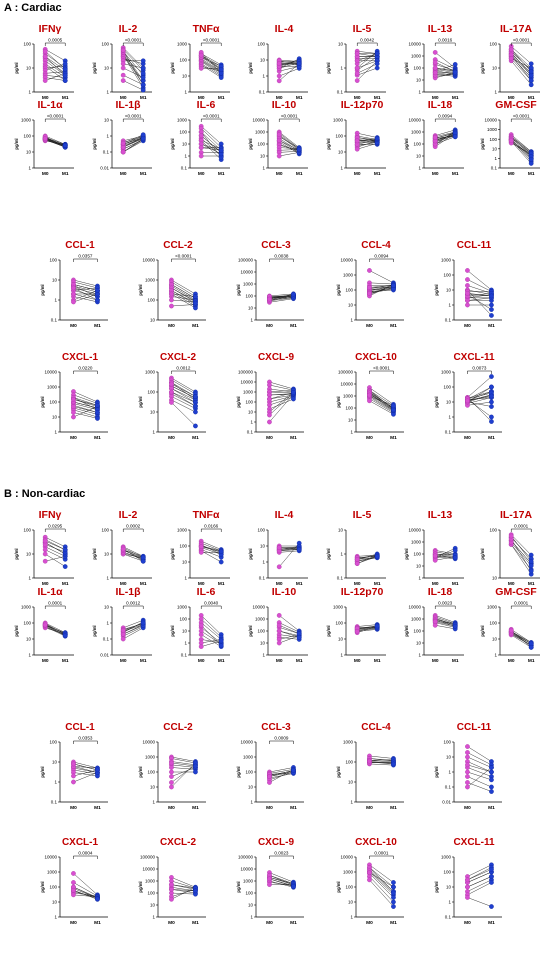 The width and height of the screenshot is (550, 965). Describe the element at coordinates (44, 548) in the screenshot. I see `panel-noncardiac-0: IFNγ 1 10 100 pg/ml M0 M1 0.0295` at that location.